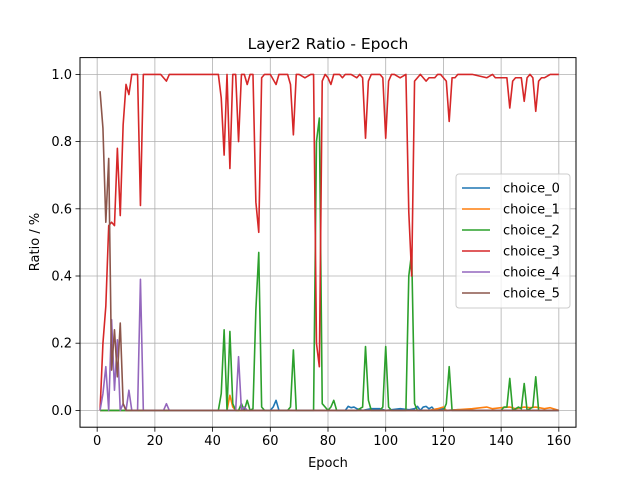 Image resolution: width=640 pixels, height=480 pixels. What do you see at coordinates (61, 411) in the screenshot?
I see `y-tick-label: 0.0` at bounding box center [61, 411].